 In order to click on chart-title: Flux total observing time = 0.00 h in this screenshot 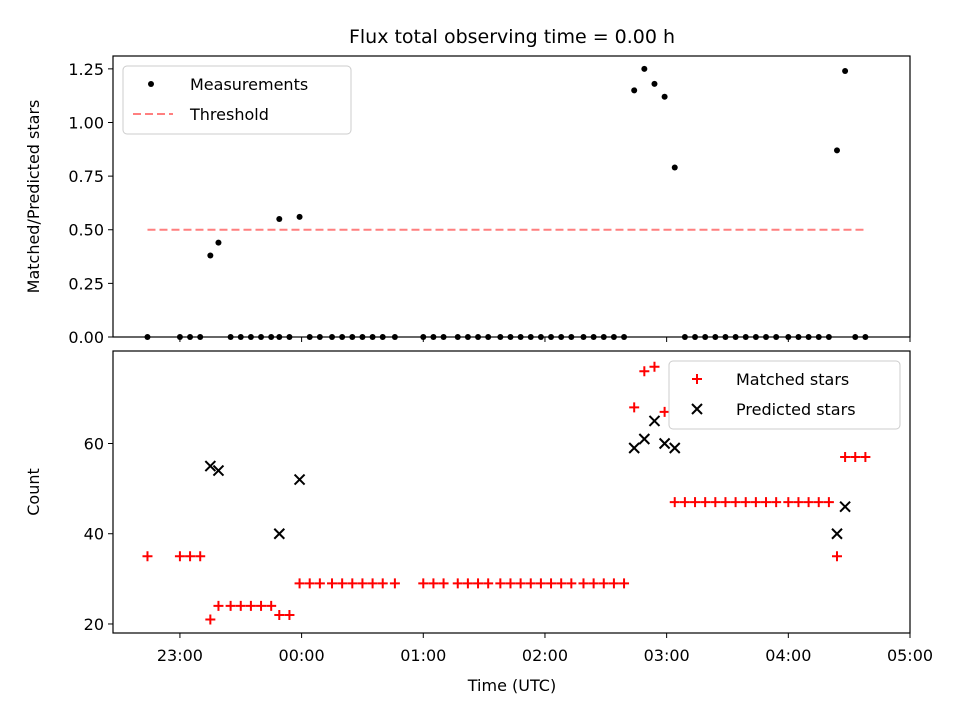, I will do `click(512, 37)`.